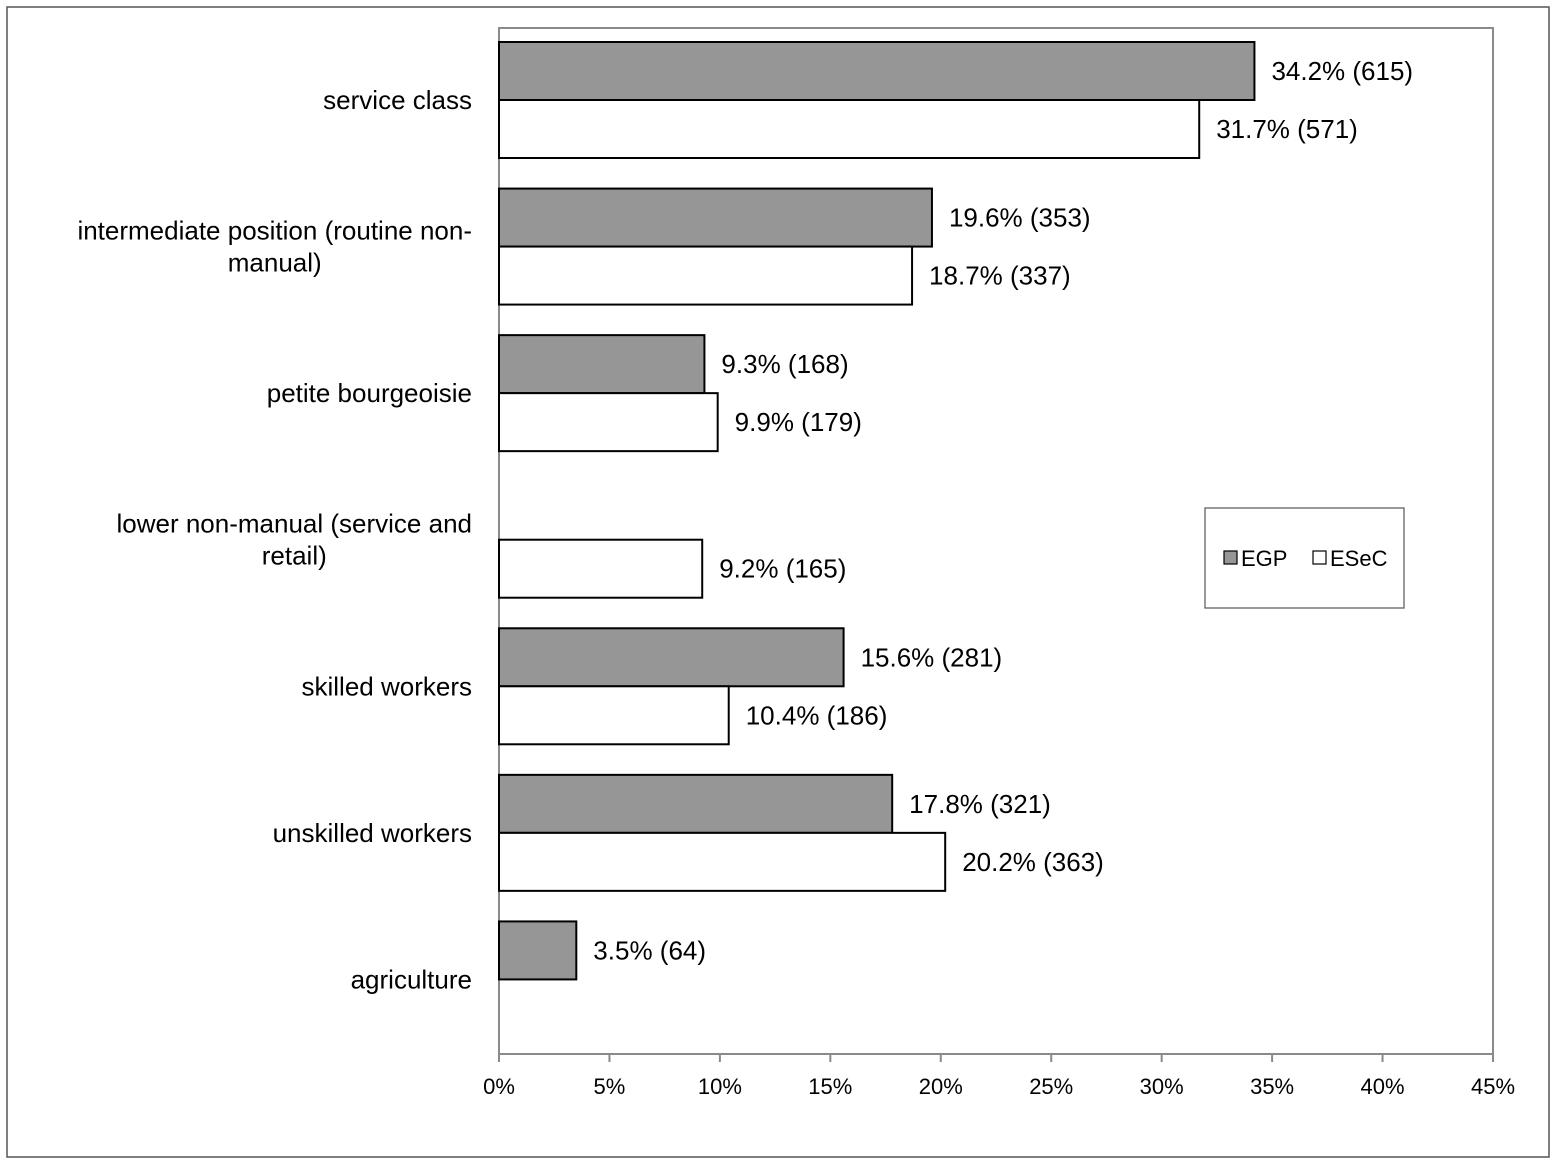 The height and width of the screenshot is (1169, 1556). Describe the element at coordinates (372, 833) in the screenshot. I see `category-label-5: unskilled workers` at that location.